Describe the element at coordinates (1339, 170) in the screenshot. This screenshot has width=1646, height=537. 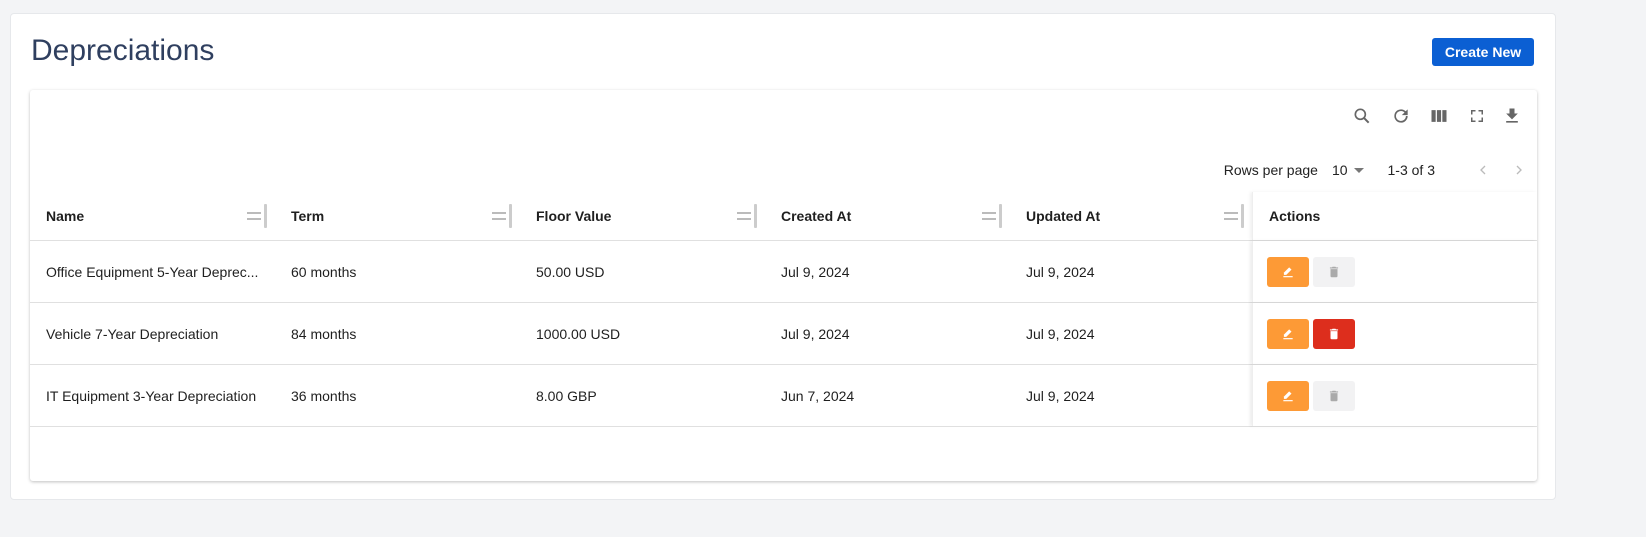
I see `rows-per-page-value: 10` at that location.